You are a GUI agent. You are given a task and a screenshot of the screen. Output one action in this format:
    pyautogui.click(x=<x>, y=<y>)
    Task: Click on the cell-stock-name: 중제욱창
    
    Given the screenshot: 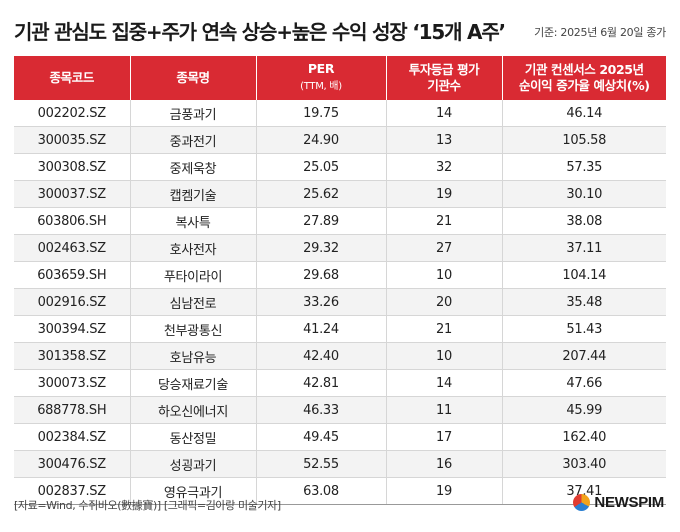 What is the action you would take?
    pyautogui.click(x=192, y=167)
    